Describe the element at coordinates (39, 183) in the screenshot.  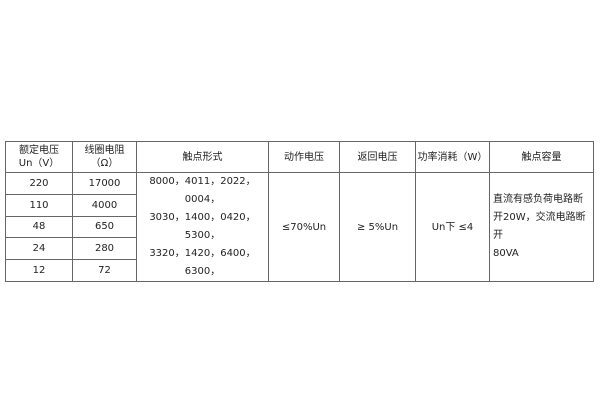
I see `voltage-cell: 220` at that location.